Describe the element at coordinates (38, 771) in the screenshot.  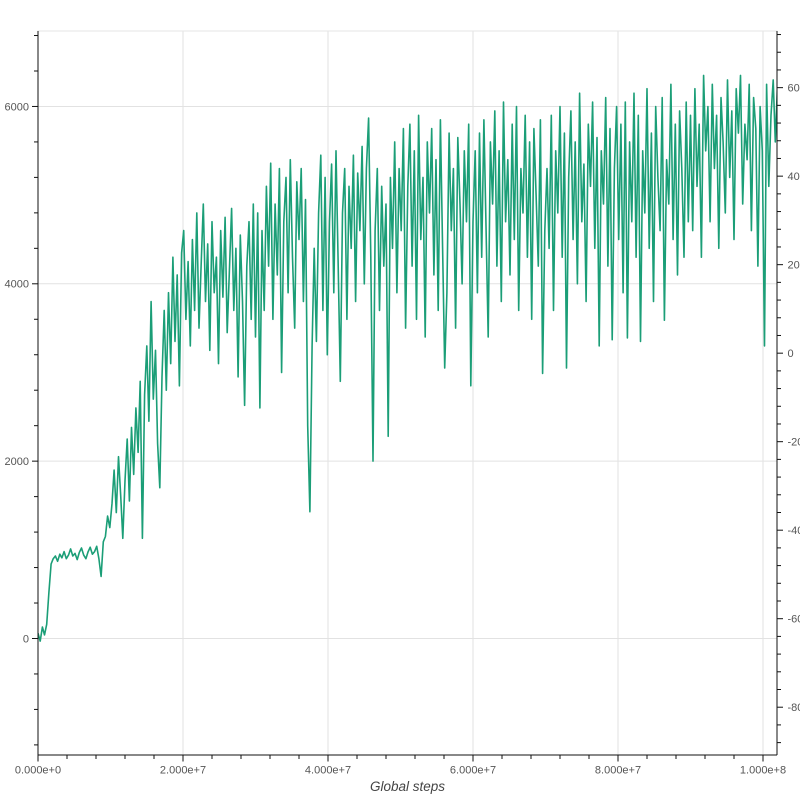
I see `x-tick-label: 0.000e+0` at that location.